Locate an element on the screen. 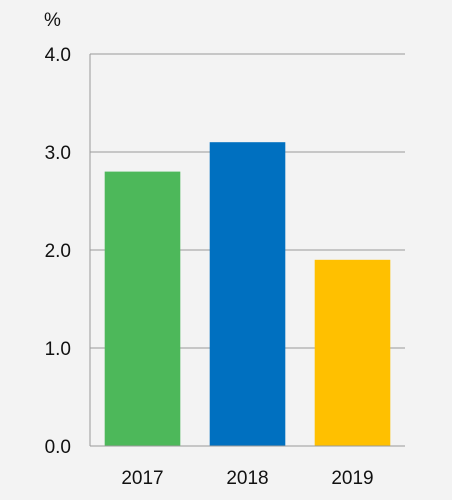 This screenshot has height=500, width=452. bar-2017 is located at coordinates (142, 308).